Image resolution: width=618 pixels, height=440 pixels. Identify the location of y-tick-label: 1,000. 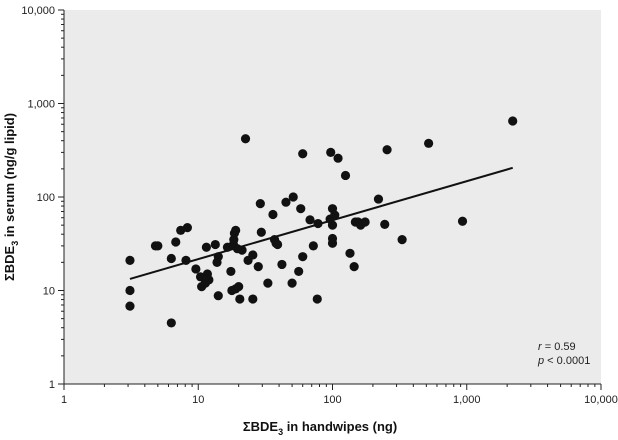
(41, 105).